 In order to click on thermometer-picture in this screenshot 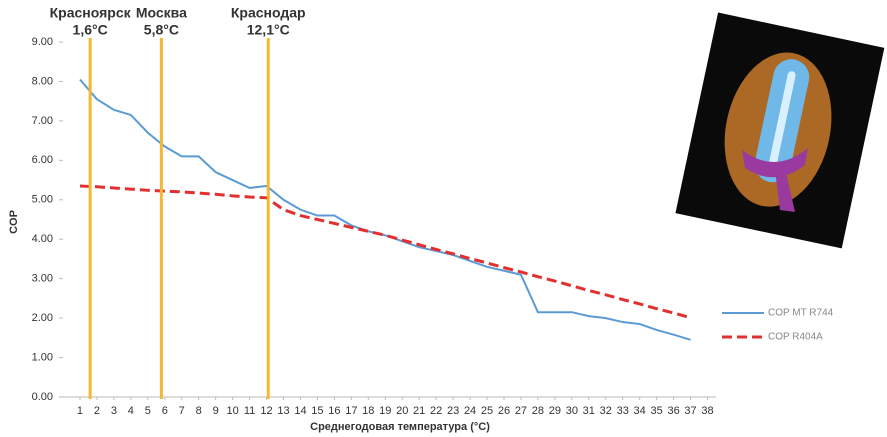, I will do `click(780, 130)`.